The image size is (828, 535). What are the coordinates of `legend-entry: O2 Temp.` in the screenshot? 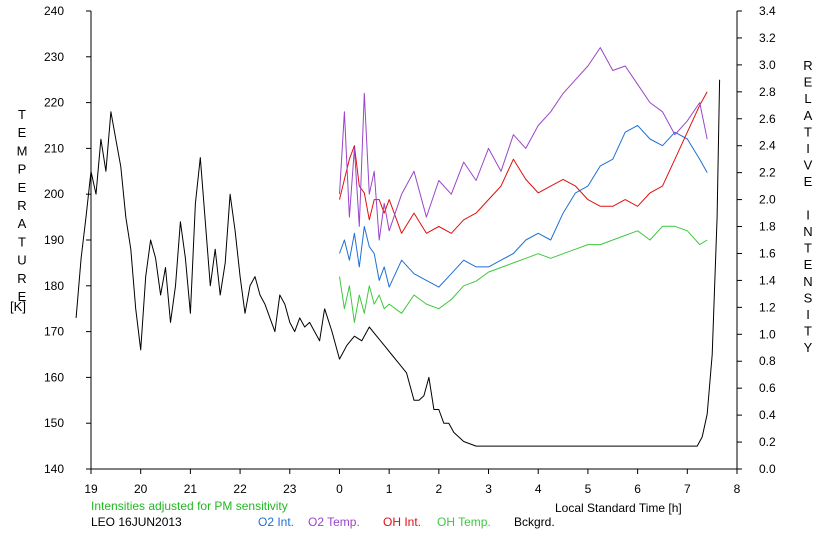 It's located at (334, 522).